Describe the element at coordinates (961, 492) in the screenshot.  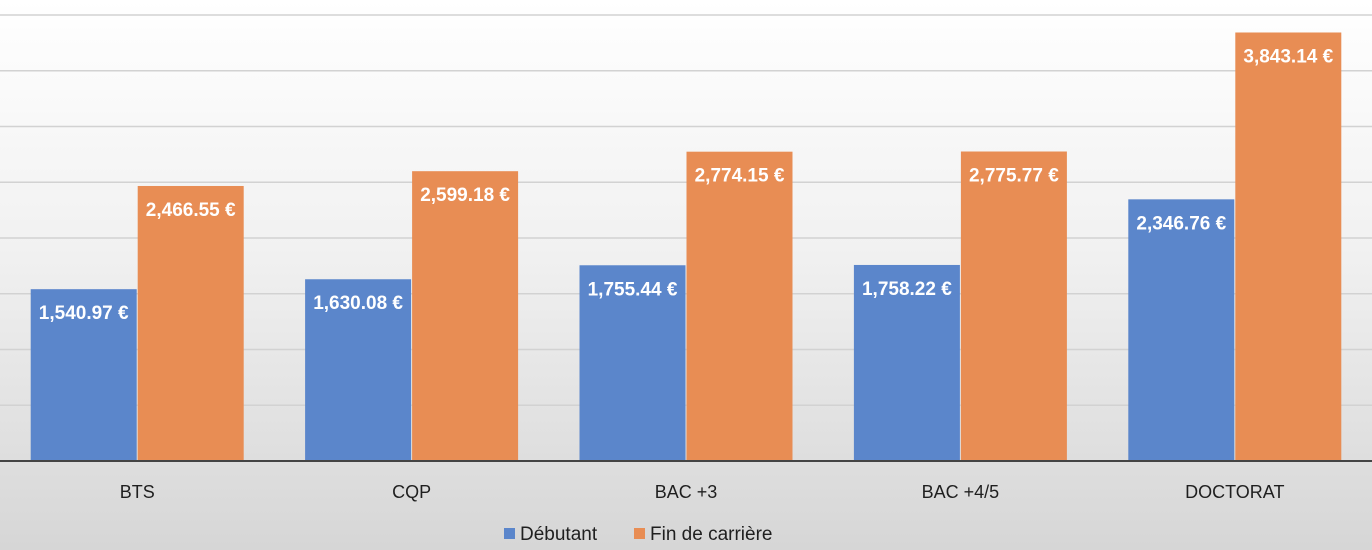
I see `x-tick-label: BAC +4/5` at that location.